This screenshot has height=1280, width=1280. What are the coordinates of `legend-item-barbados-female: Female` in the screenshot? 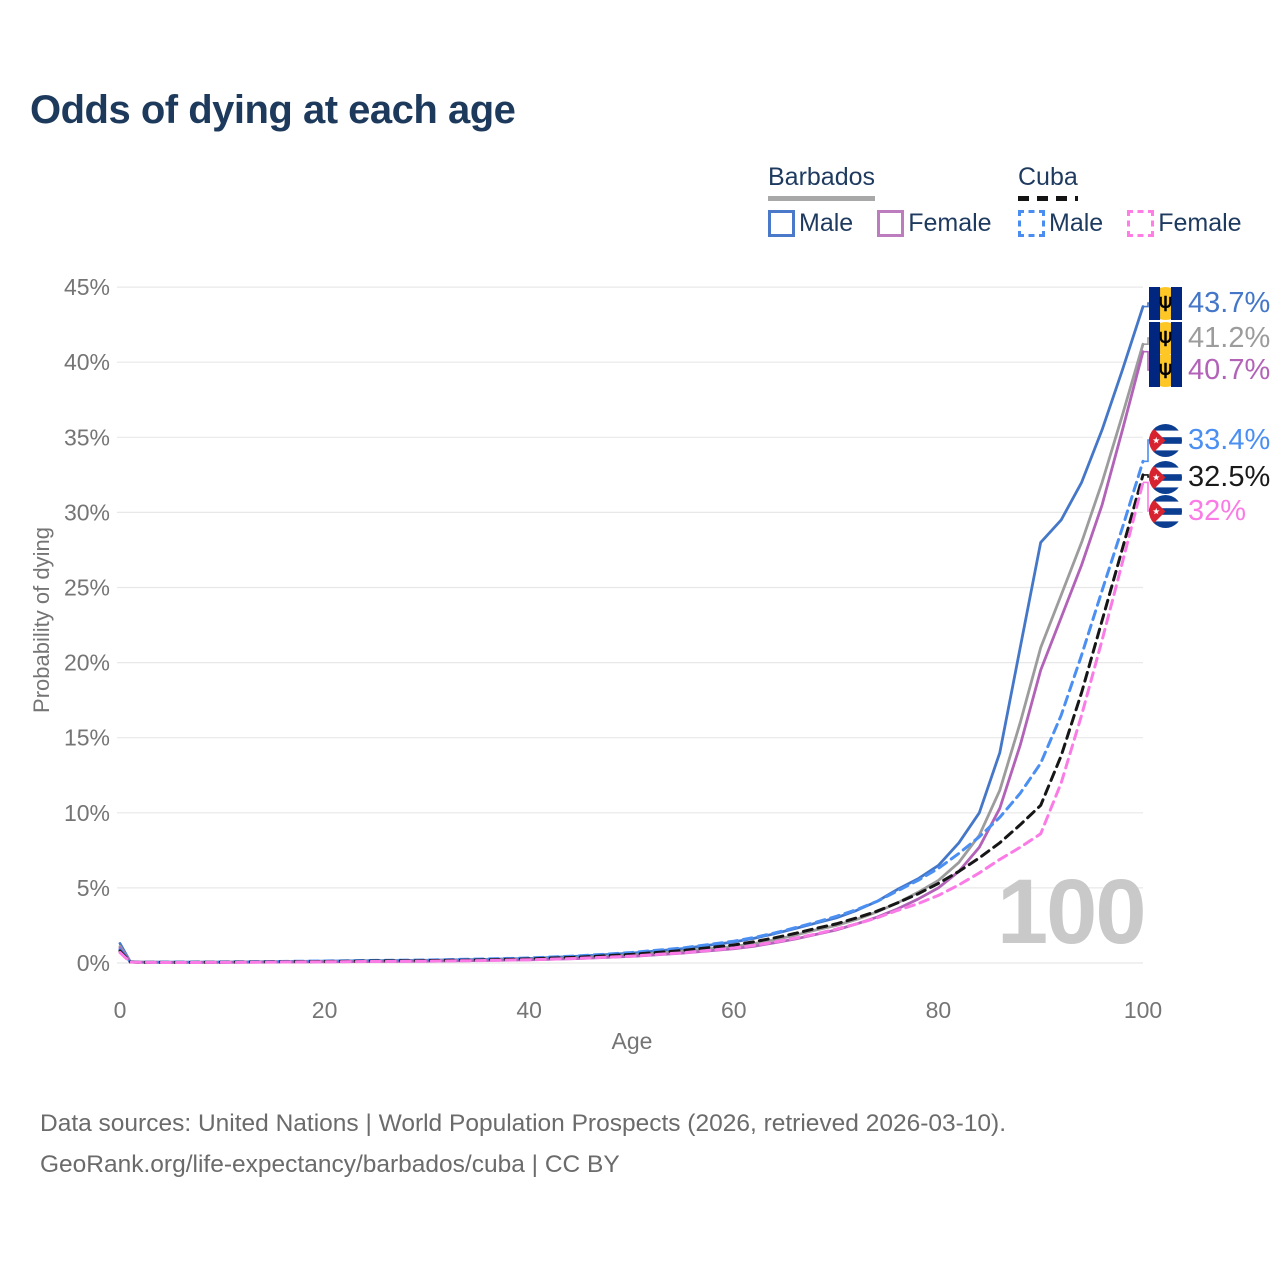 It's located at (934, 223).